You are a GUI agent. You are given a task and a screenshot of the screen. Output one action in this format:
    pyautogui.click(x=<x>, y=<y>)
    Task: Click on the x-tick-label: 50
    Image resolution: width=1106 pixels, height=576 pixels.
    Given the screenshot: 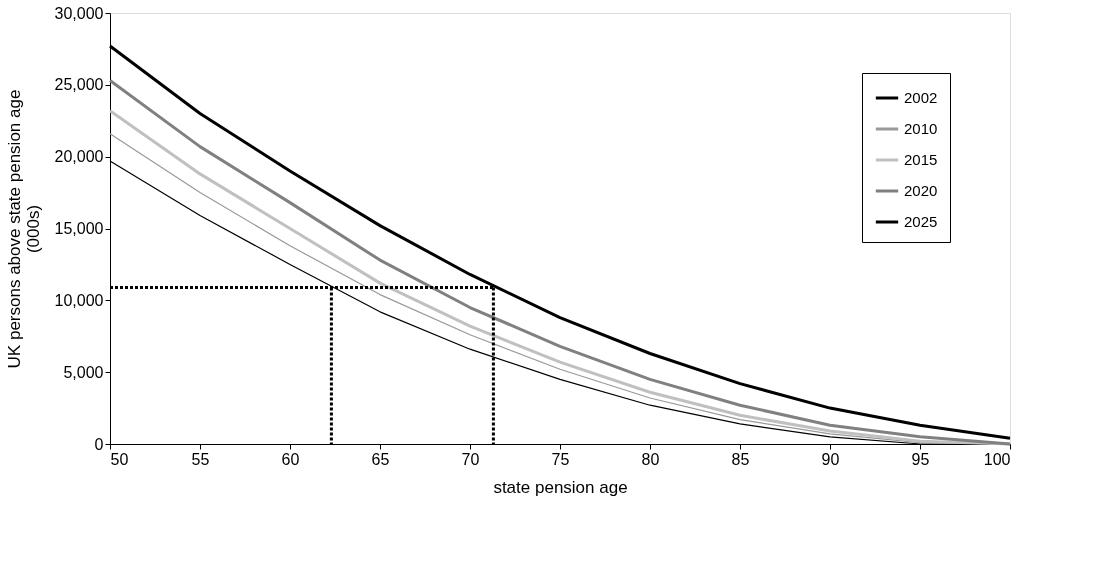 What is the action you would take?
    pyautogui.click(x=119, y=459)
    